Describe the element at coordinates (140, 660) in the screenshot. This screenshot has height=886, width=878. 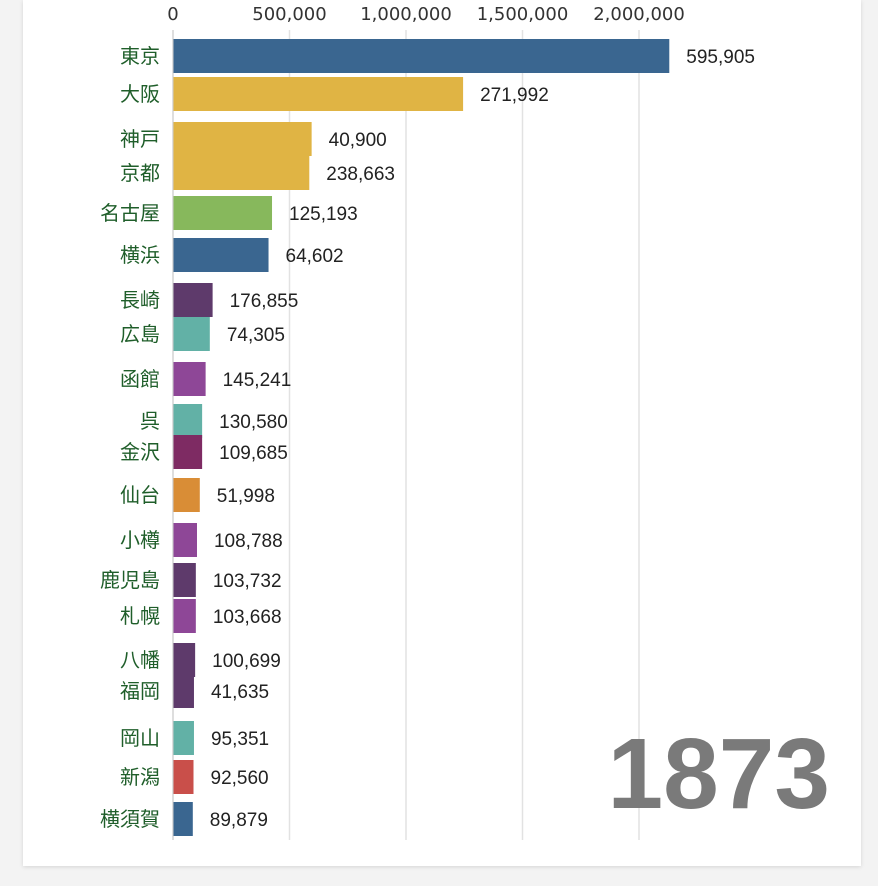
I see `city-label: 八幡` at that location.